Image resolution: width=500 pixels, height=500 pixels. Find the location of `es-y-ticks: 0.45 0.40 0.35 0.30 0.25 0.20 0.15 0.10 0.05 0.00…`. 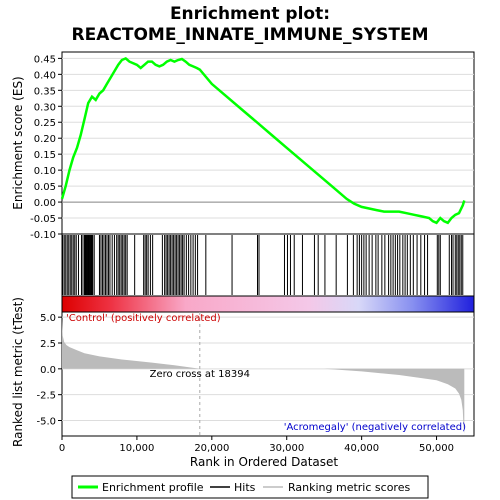

es-y-ticks: 0.45 0.40 0.35 0.30 0.25 0.20 0.15 0.10 0.05 0.00… is located at coordinates (46, 147).